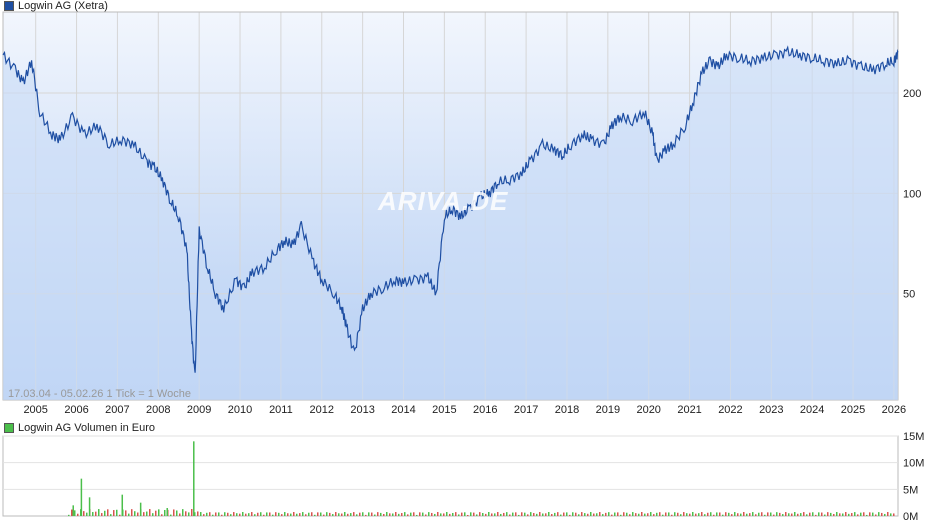 This screenshot has height=526, width=940. I want to click on x-tick-label: 2014, so click(403, 410).